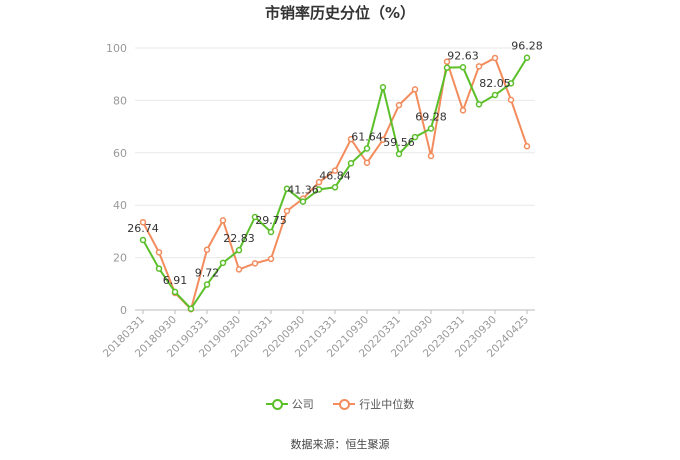 Image resolution: width=680 pixels, height=460 pixels. I want to click on y-tick-label: 100, so click(116, 48).